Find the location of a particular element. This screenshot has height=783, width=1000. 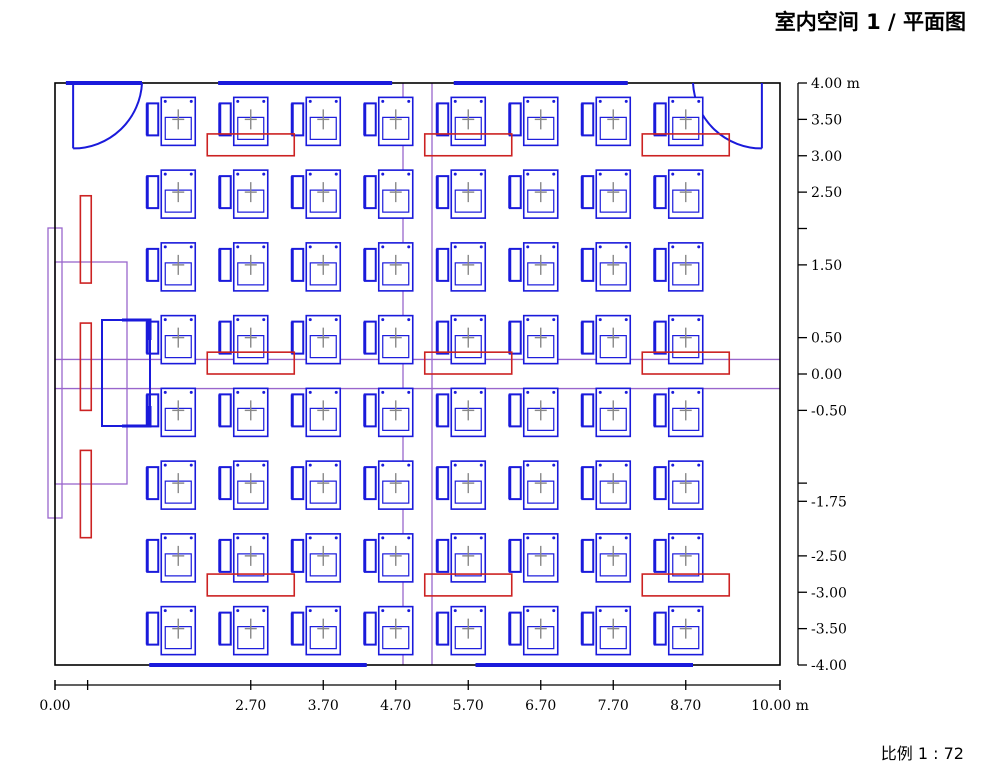

doors is located at coordinates (417, 116).